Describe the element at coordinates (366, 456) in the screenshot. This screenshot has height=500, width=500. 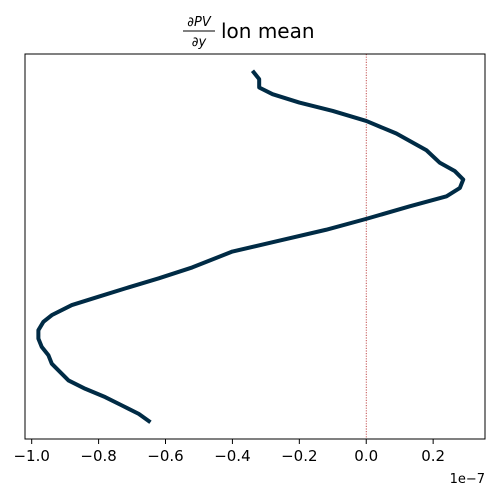
I see `x-tick-label: 0.0` at that location.